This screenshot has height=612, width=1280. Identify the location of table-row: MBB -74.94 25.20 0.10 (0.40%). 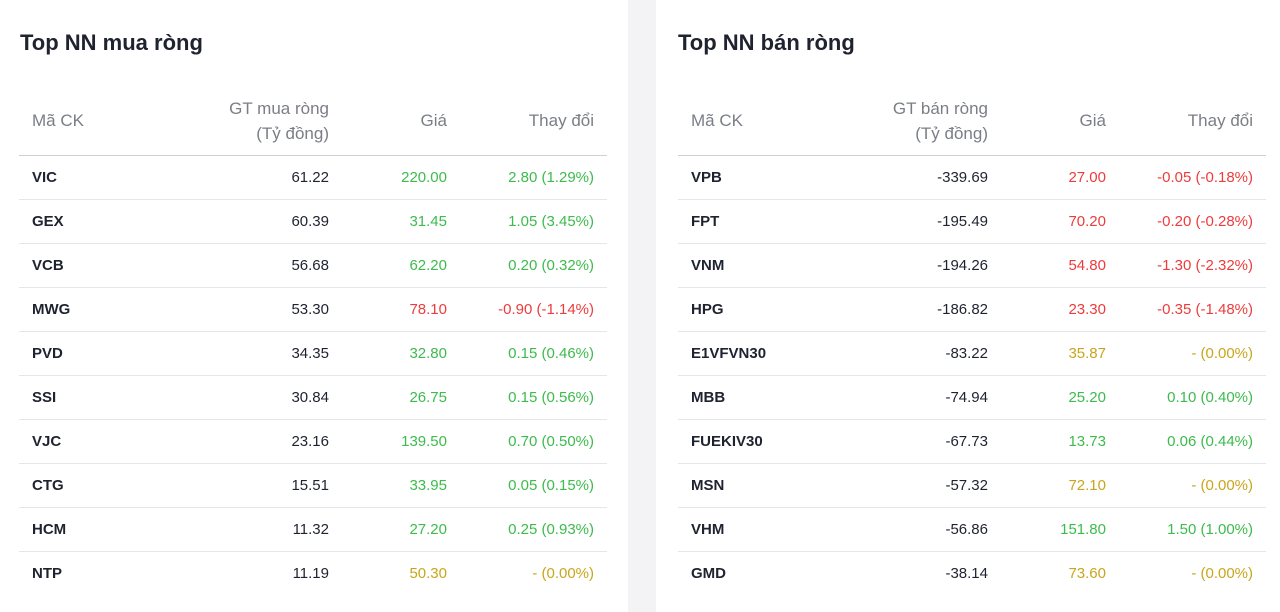
(972, 398).